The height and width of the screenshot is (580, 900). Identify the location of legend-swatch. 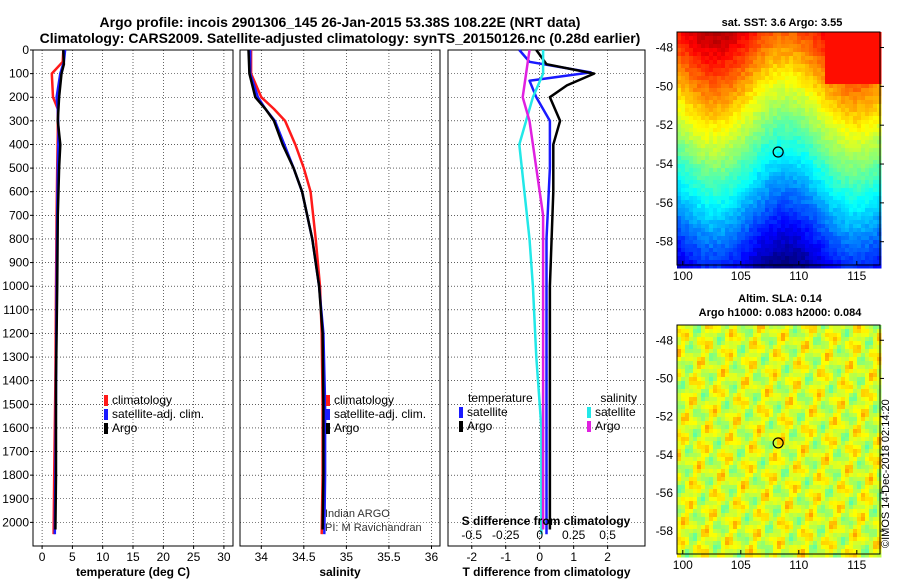
(328, 400).